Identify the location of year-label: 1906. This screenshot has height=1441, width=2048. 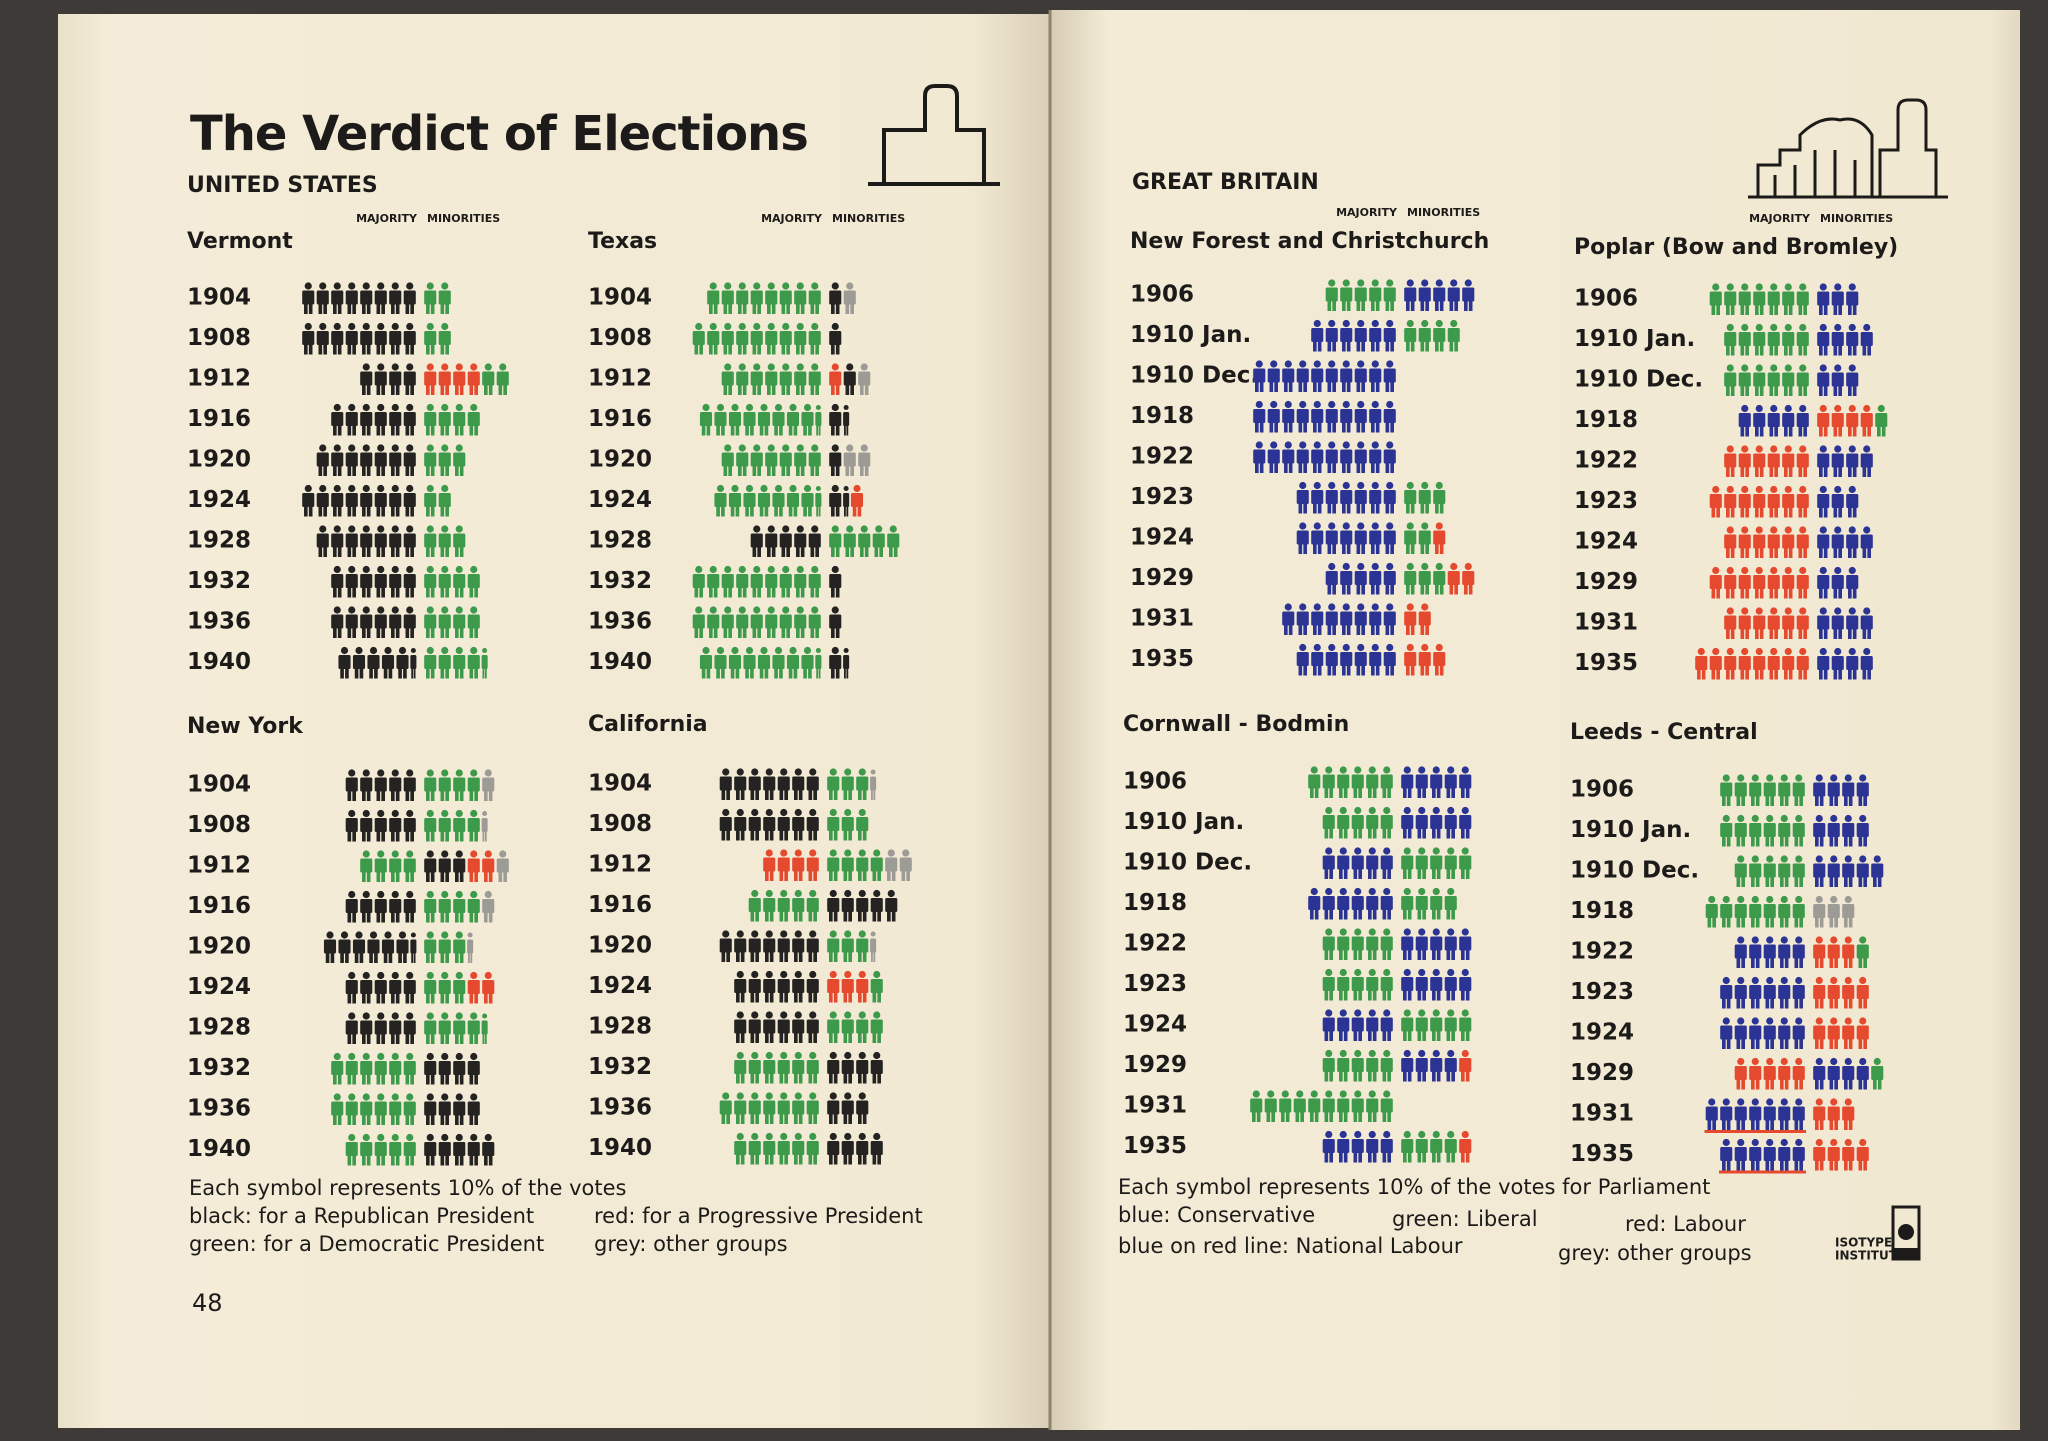
(1155, 782).